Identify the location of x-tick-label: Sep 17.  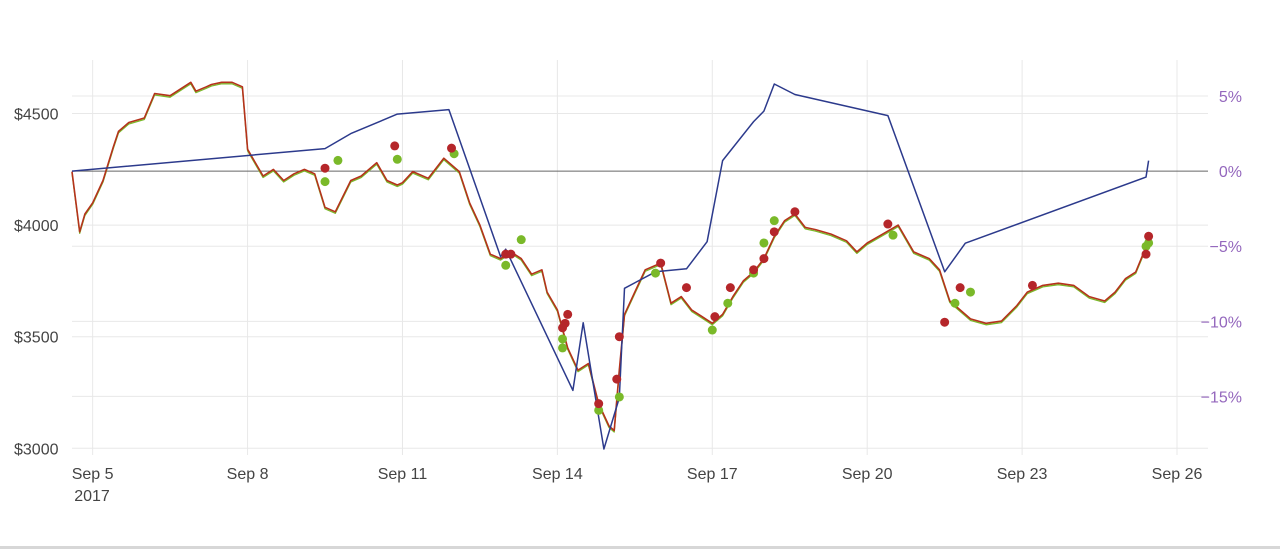
(712, 474).